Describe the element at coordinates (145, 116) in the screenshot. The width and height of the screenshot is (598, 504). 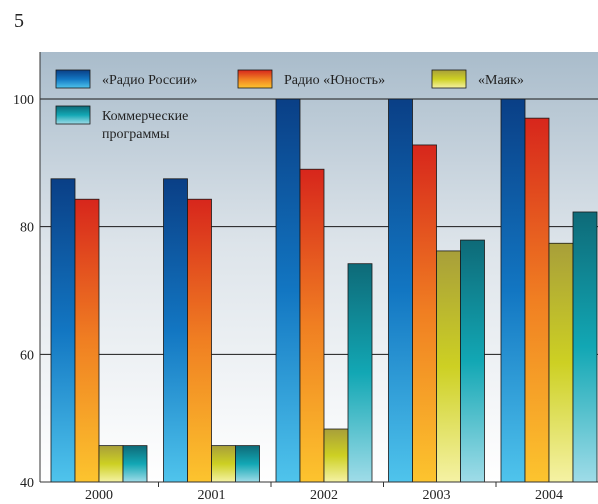
I see `legend-label: Коммерческие` at that location.